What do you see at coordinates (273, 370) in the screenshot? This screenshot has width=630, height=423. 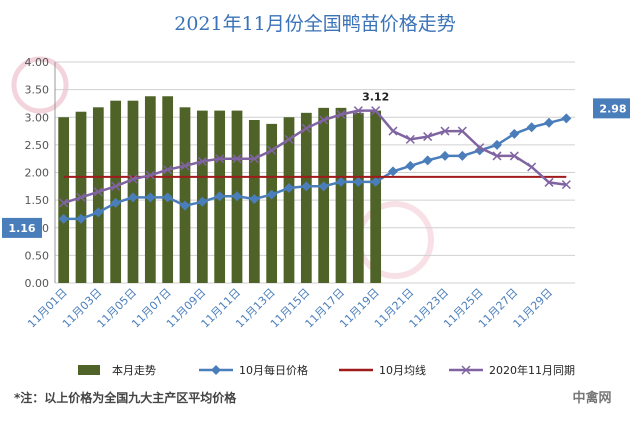 I see `legend-label: 10月每日价格` at bounding box center [273, 370].